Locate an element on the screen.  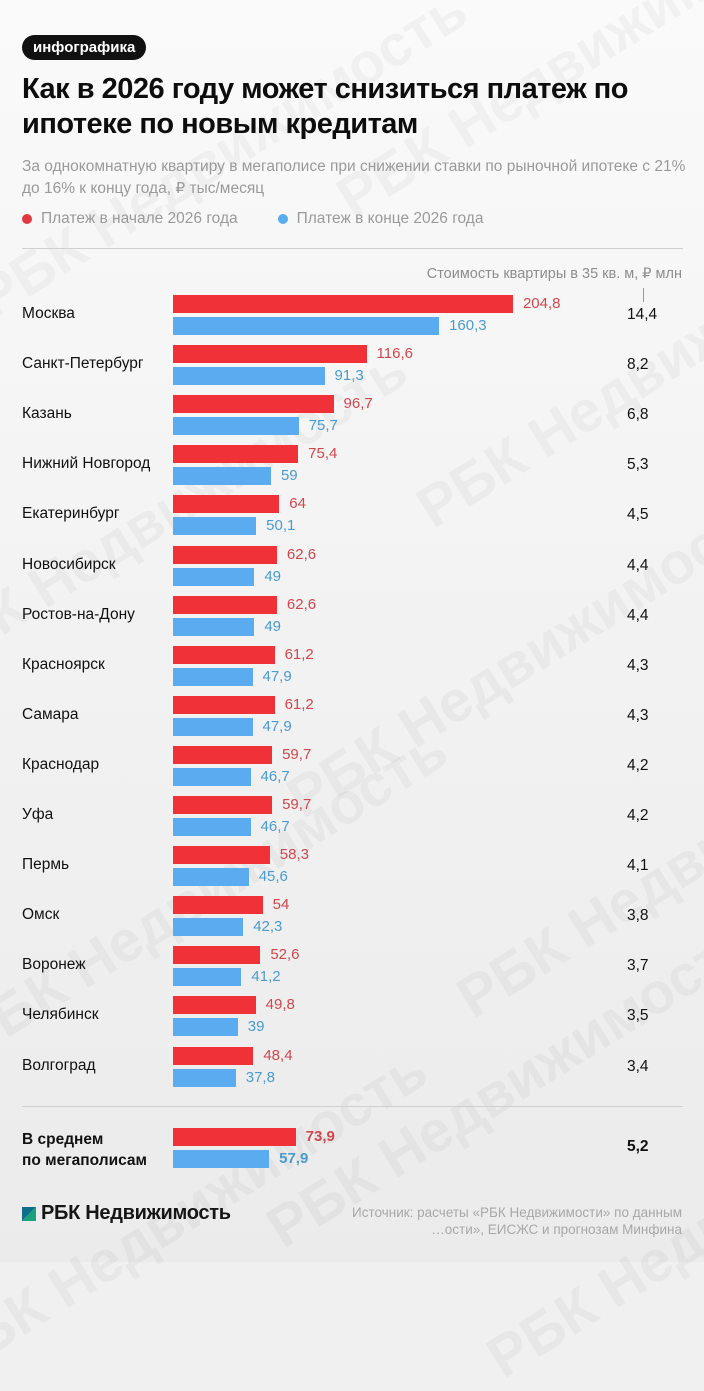
city-label: Воронеж is located at coordinates (54, 965).